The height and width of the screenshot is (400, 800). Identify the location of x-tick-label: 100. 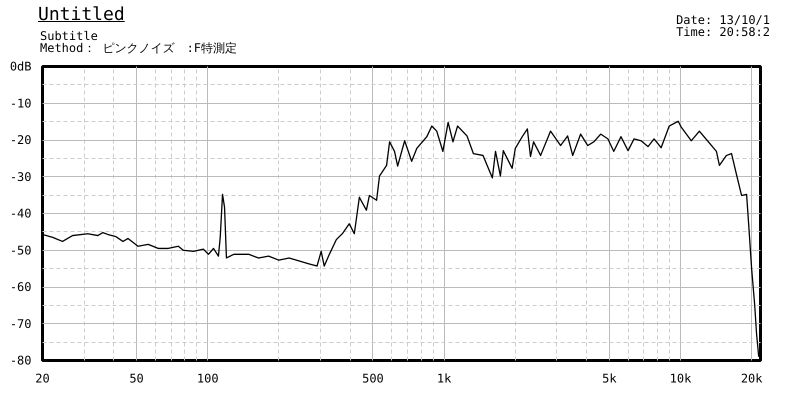
(207, 379).